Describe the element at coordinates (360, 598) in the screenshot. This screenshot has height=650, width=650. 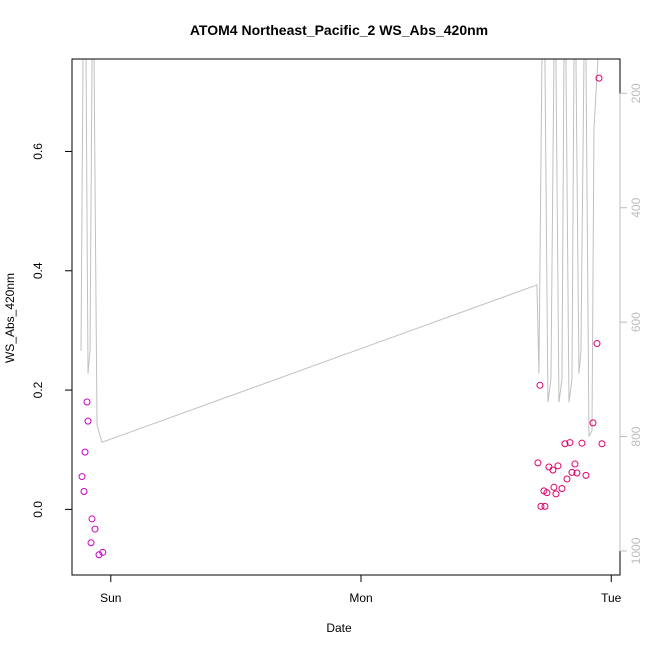
I see `x-tick-label: Mon` at that location.